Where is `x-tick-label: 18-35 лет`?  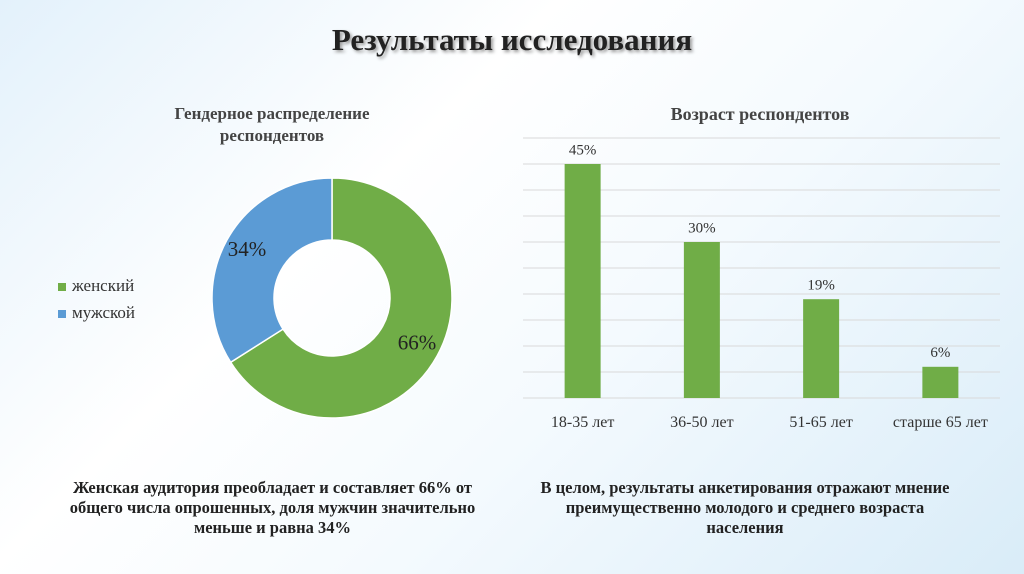
x-tick-label: 18-35 лет is located at coordinates (582, 422).